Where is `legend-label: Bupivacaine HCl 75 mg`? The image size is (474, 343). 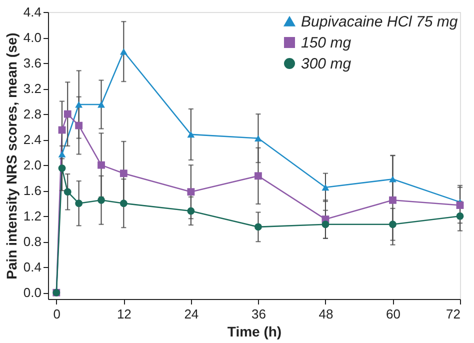 legend-label: Bupivacaine HCl 75 mg is located at coordinates (379, 22).